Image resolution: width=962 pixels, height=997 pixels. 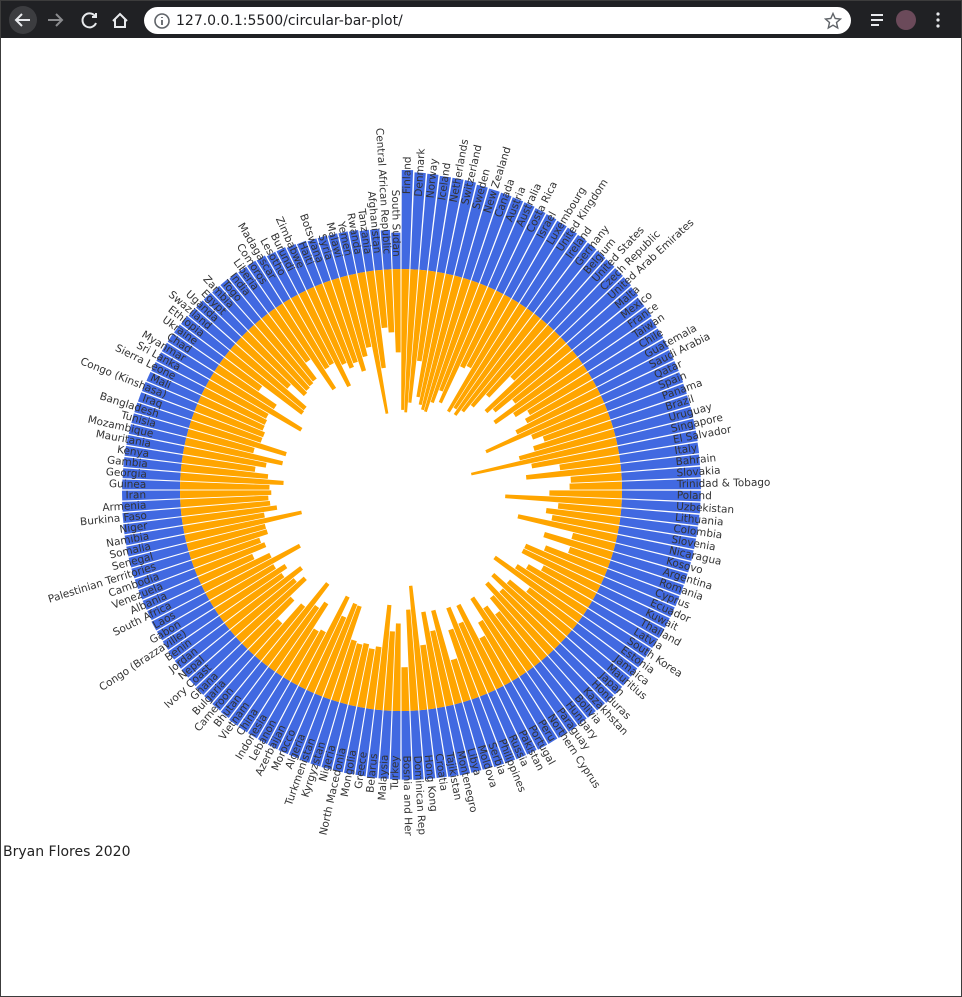 What do you see at coordinates (395, 772) in the screenshot?
I see `category-label: Turkey` at bounding box center [395, 772].